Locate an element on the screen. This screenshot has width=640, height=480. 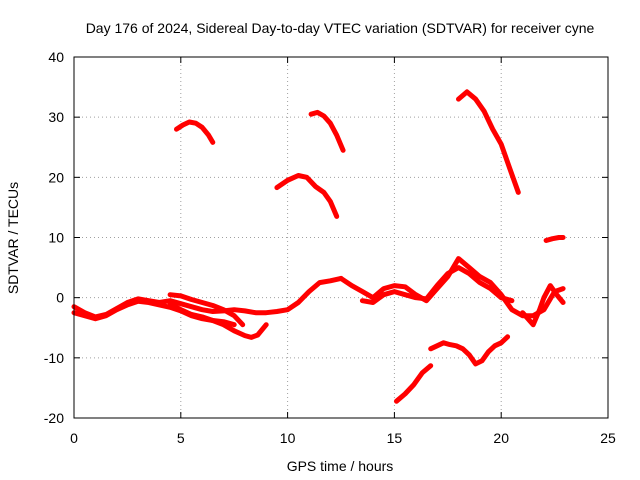
series-line-arc-k is located at coordinates (307, 196).